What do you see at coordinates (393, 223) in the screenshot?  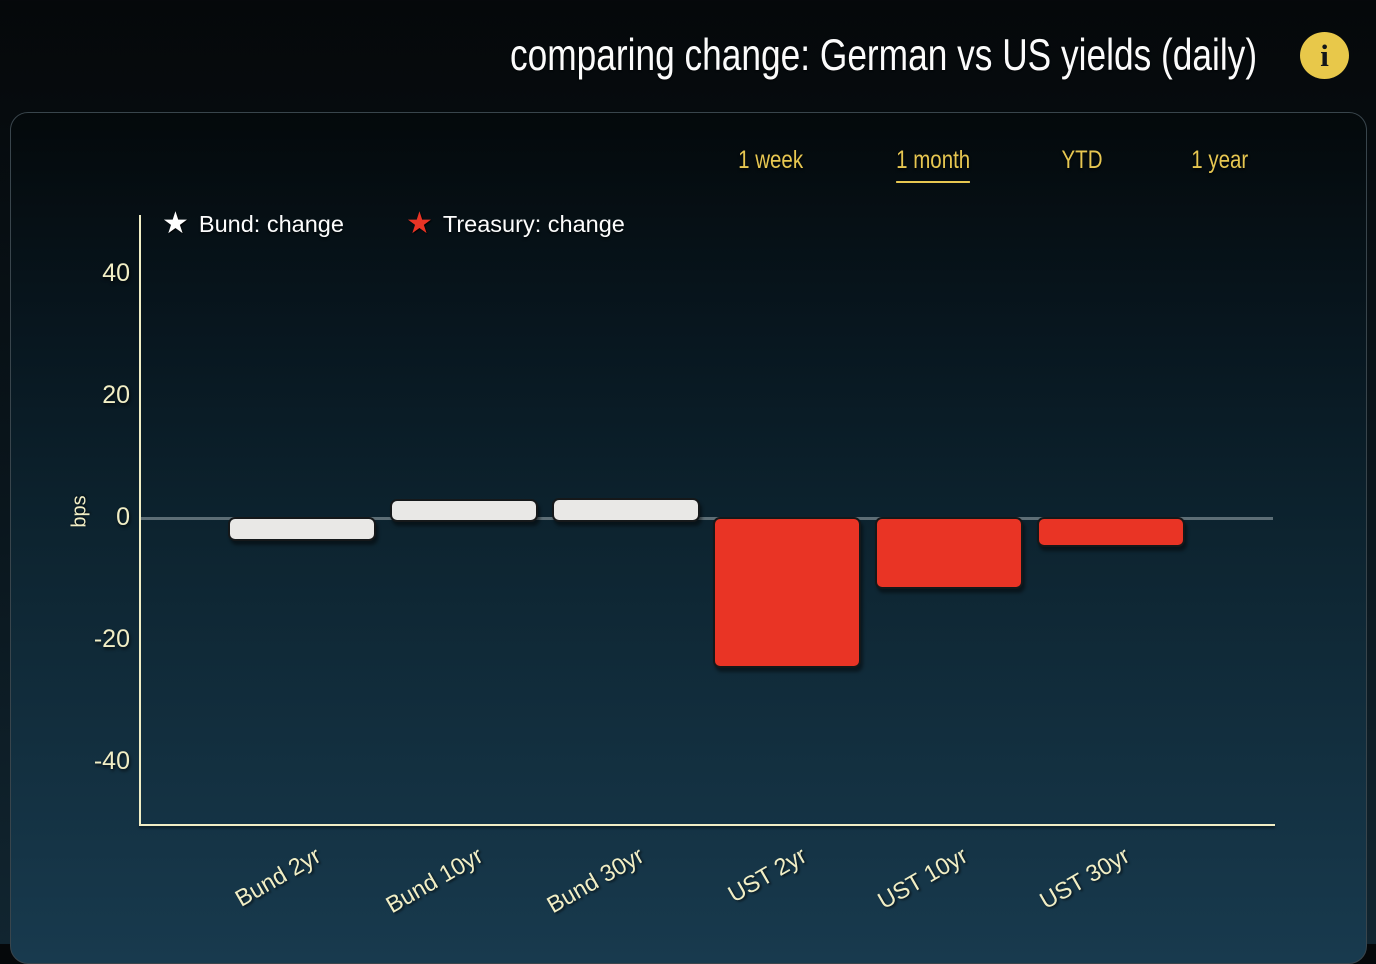 I see `chart-legend: ★ Bund: change ★ Treasury: change` at bounding box center [393, 223].